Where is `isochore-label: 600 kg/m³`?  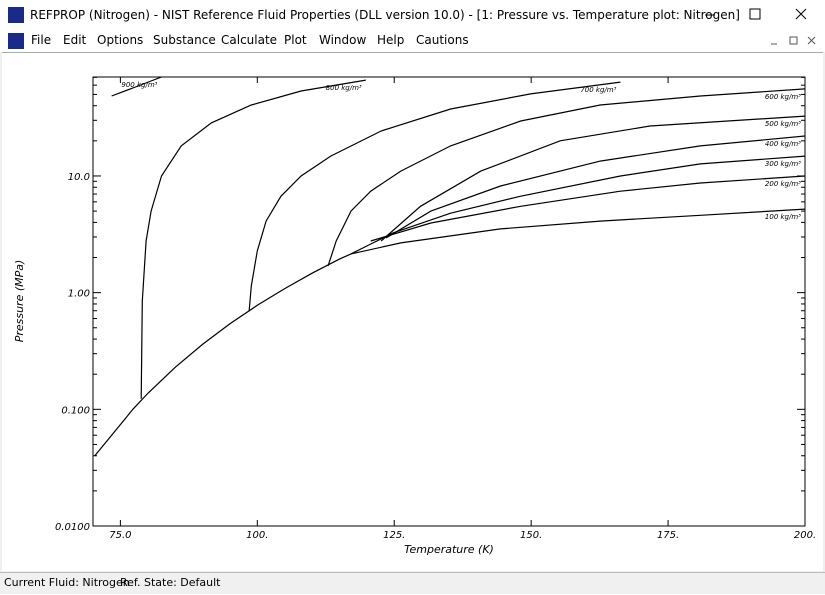 isochore-label: 600 kg/m³ is located at coordinates (783, 97).